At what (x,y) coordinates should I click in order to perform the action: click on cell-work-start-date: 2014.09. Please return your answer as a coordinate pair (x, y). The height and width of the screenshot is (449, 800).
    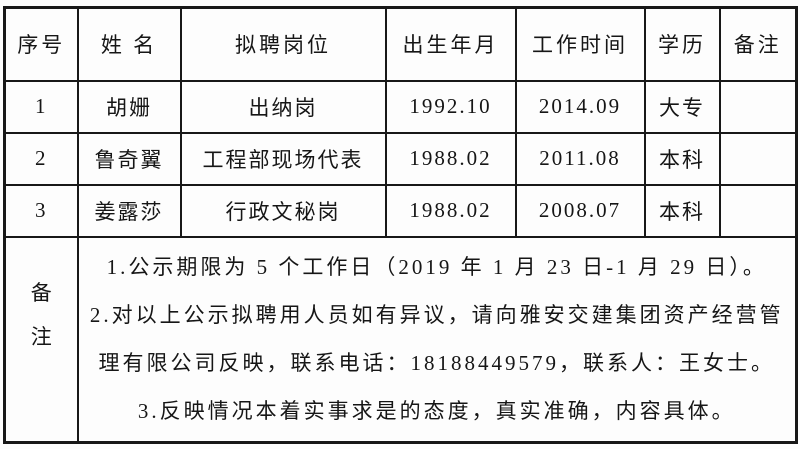
    Looking at the image, I should click on (580, 106).